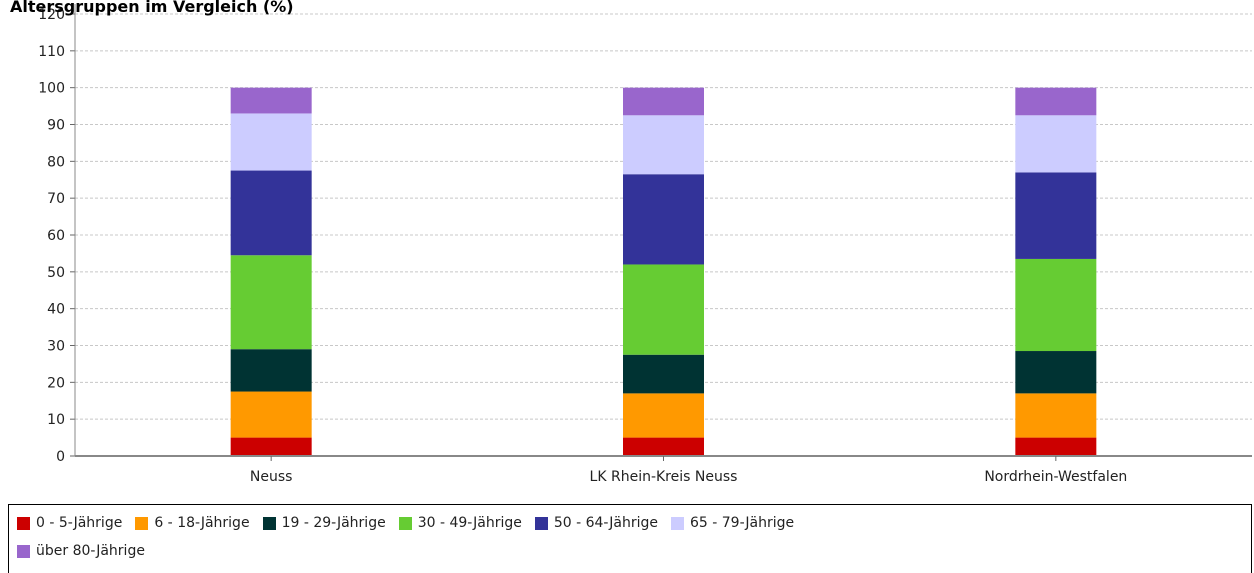 Image resolution: width=1254 pixels, height=573 pixels. What do you see at coordinates (56, 347) in the screenshot?
I see `y-tick-label: 30` at bounding box center [56, 347].